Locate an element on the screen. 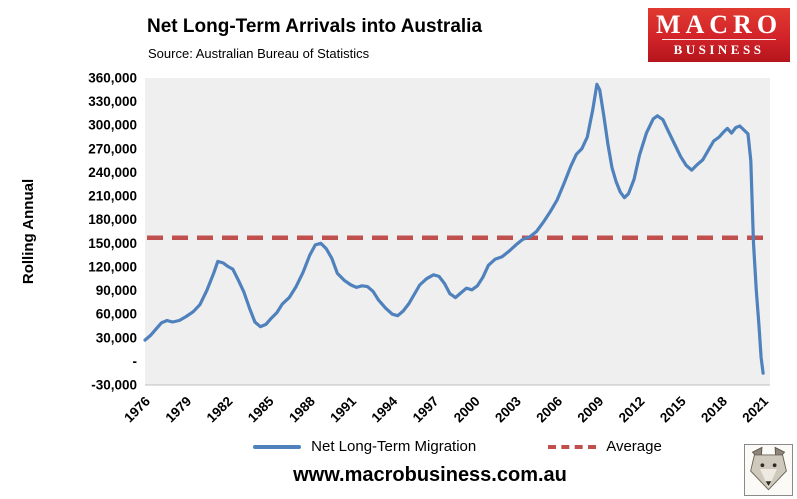 The image size is (797, 499). x-tick-label: 2003 is located at coordinates (508, 409).